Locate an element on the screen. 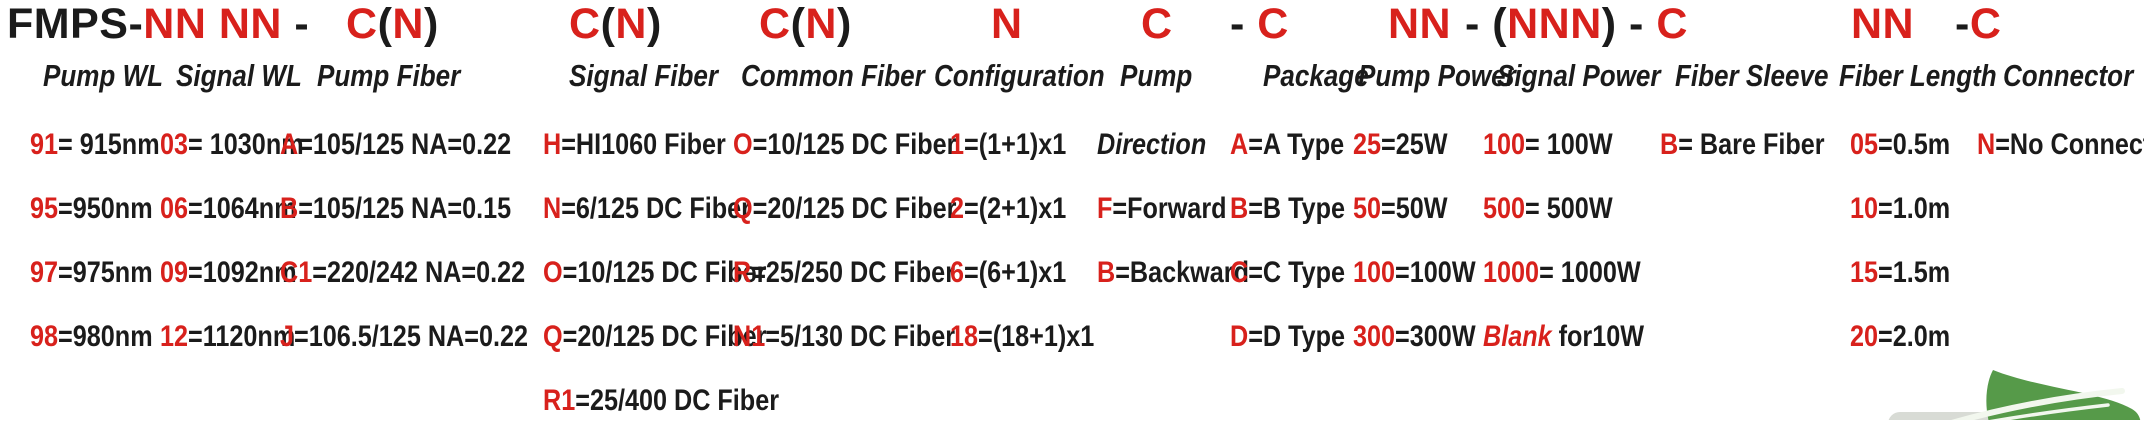 The image size is (2144, 446). column-subheader: Direction is located at coordinates (1173, 158).